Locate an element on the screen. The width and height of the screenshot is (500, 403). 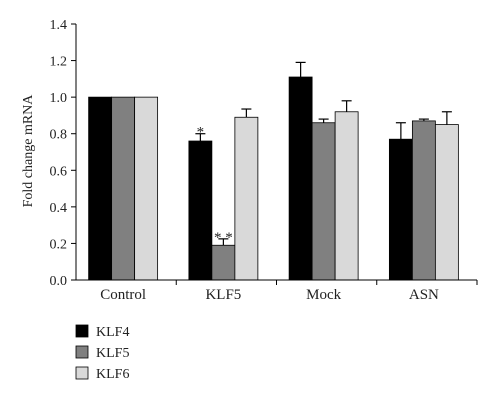
legend-label: KLF4 is located at coordinates (112, 332).